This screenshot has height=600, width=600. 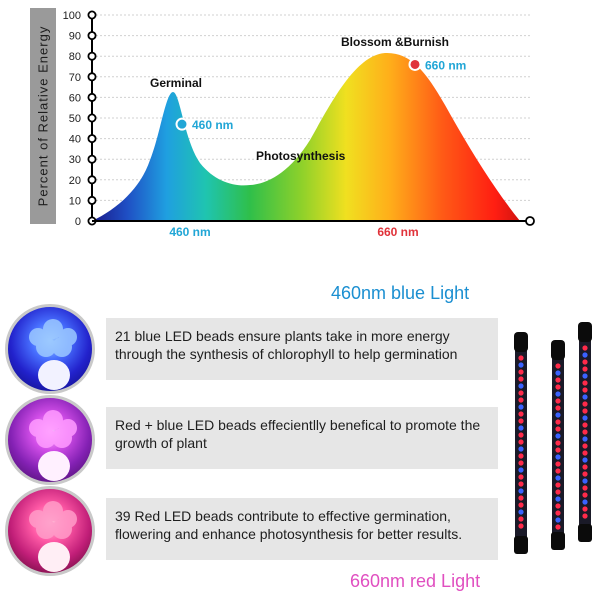 What do you see at coordinates (212, 125) in the screenshot?
I see `data-label: 460 nm` at bounding box center [212, 125].